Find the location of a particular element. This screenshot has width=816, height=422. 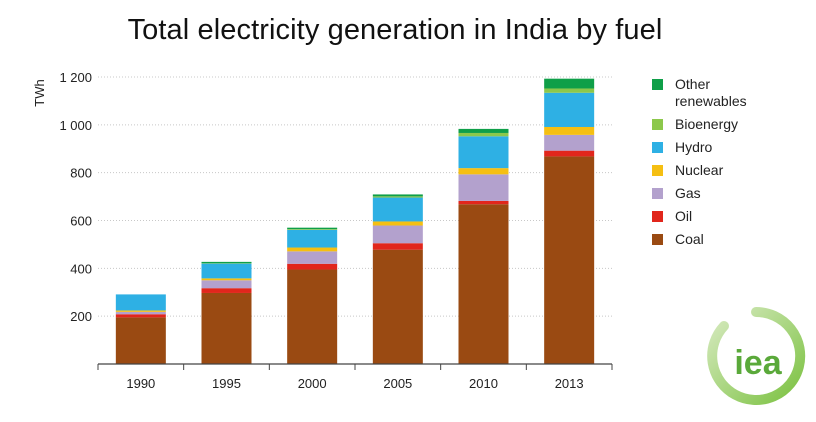

legend-label: Hydro is located at coordinates (694, 147).